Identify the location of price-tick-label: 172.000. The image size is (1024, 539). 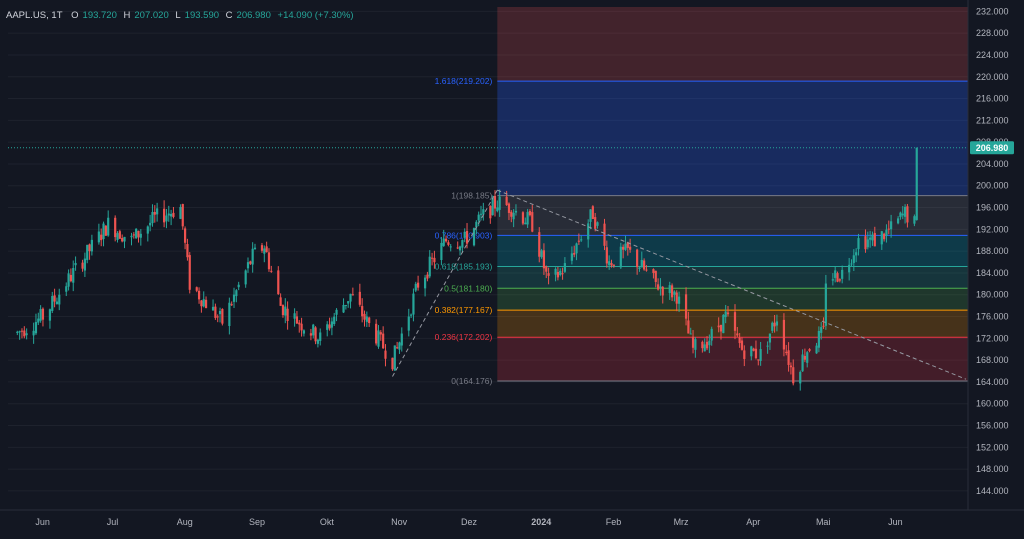
(992, 338).